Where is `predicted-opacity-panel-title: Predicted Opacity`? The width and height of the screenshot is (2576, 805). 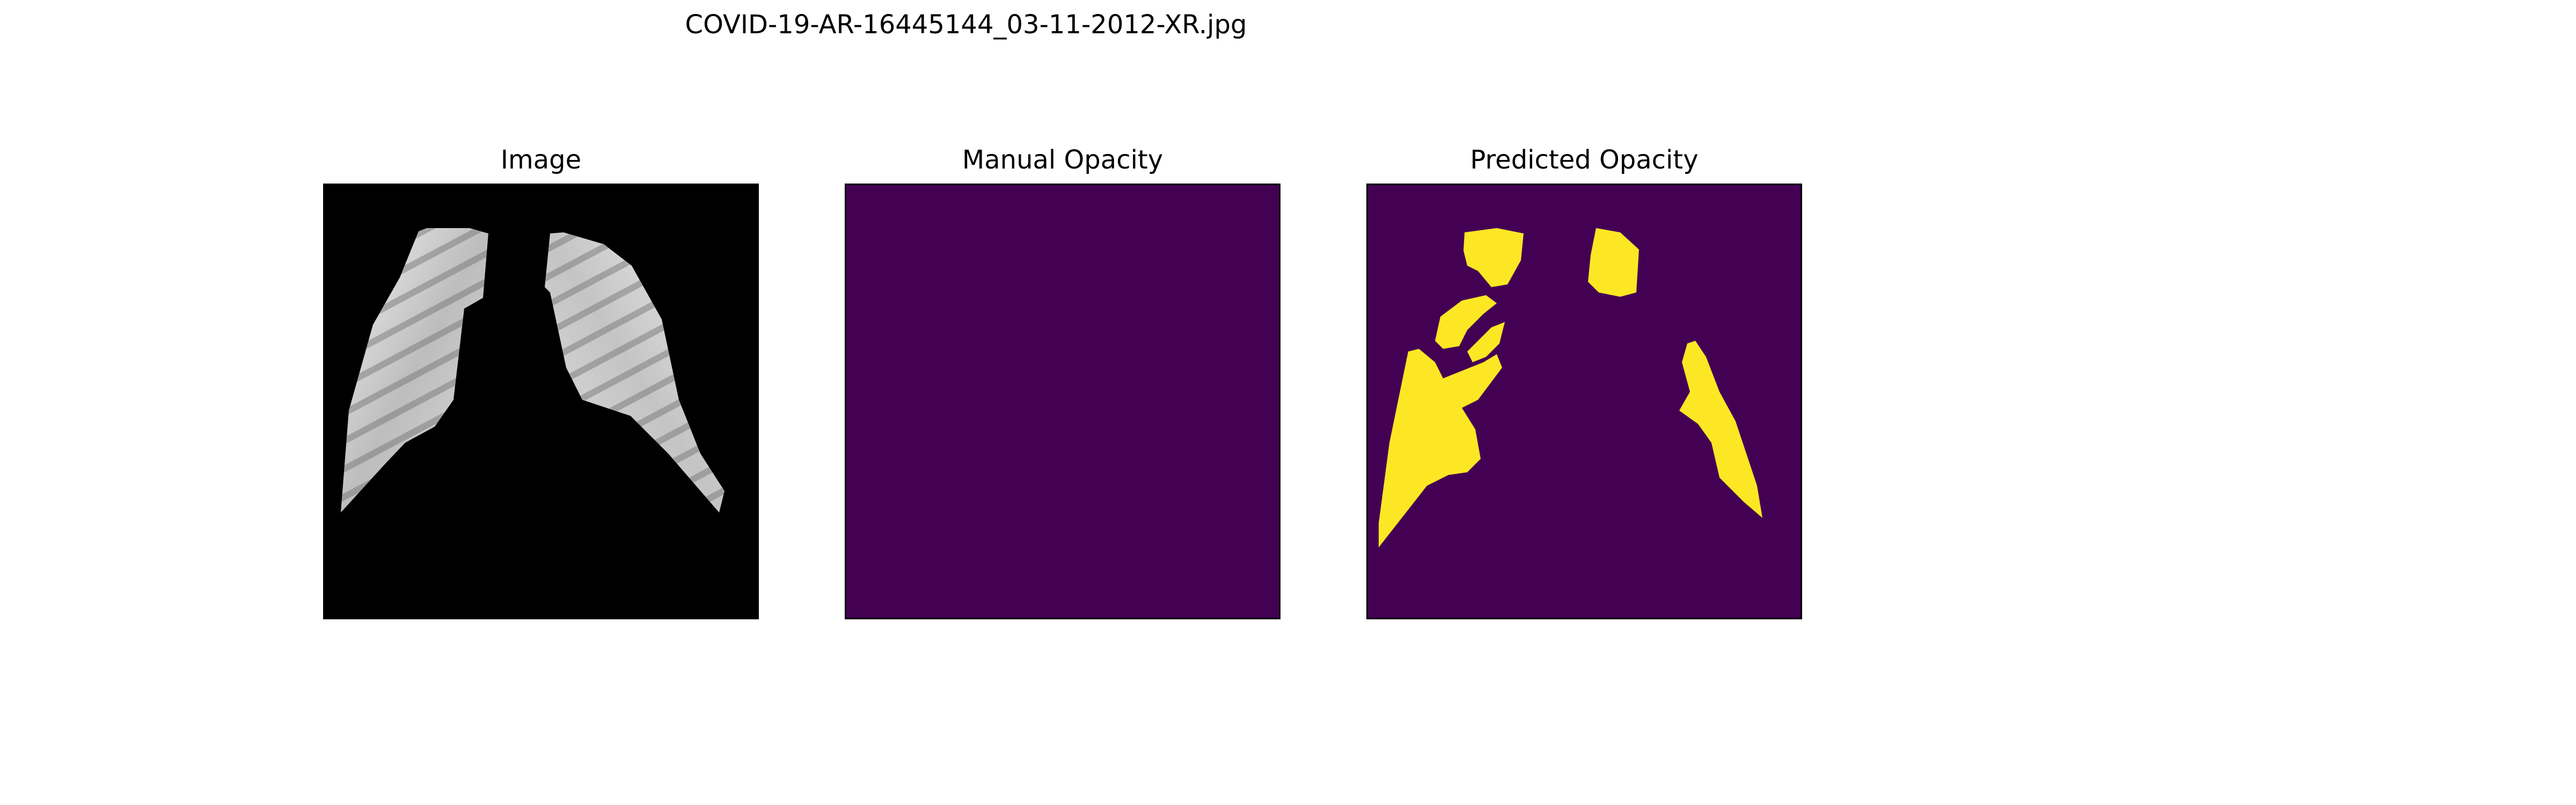 predicted-opacity-panel-title: Predicted Opacity is located at coordinates (1584, 160).